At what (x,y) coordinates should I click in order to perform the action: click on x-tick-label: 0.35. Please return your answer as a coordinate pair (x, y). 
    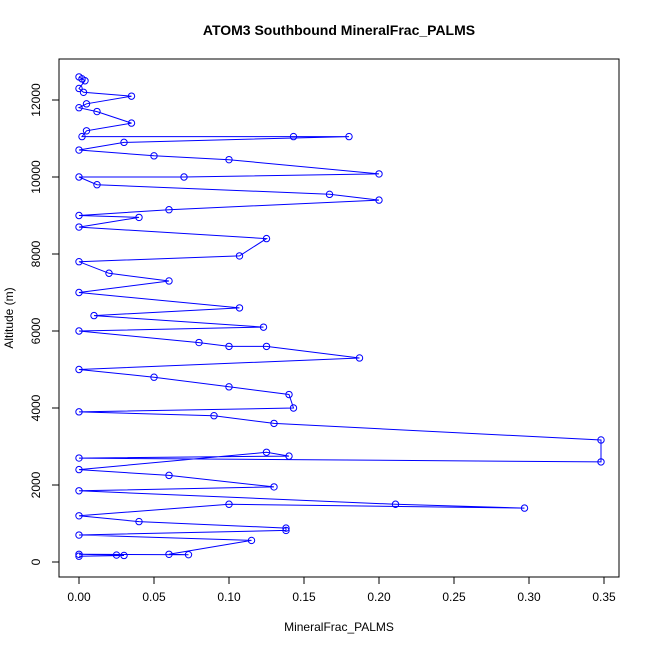
    Looking at the image, I should click on (604, 597).